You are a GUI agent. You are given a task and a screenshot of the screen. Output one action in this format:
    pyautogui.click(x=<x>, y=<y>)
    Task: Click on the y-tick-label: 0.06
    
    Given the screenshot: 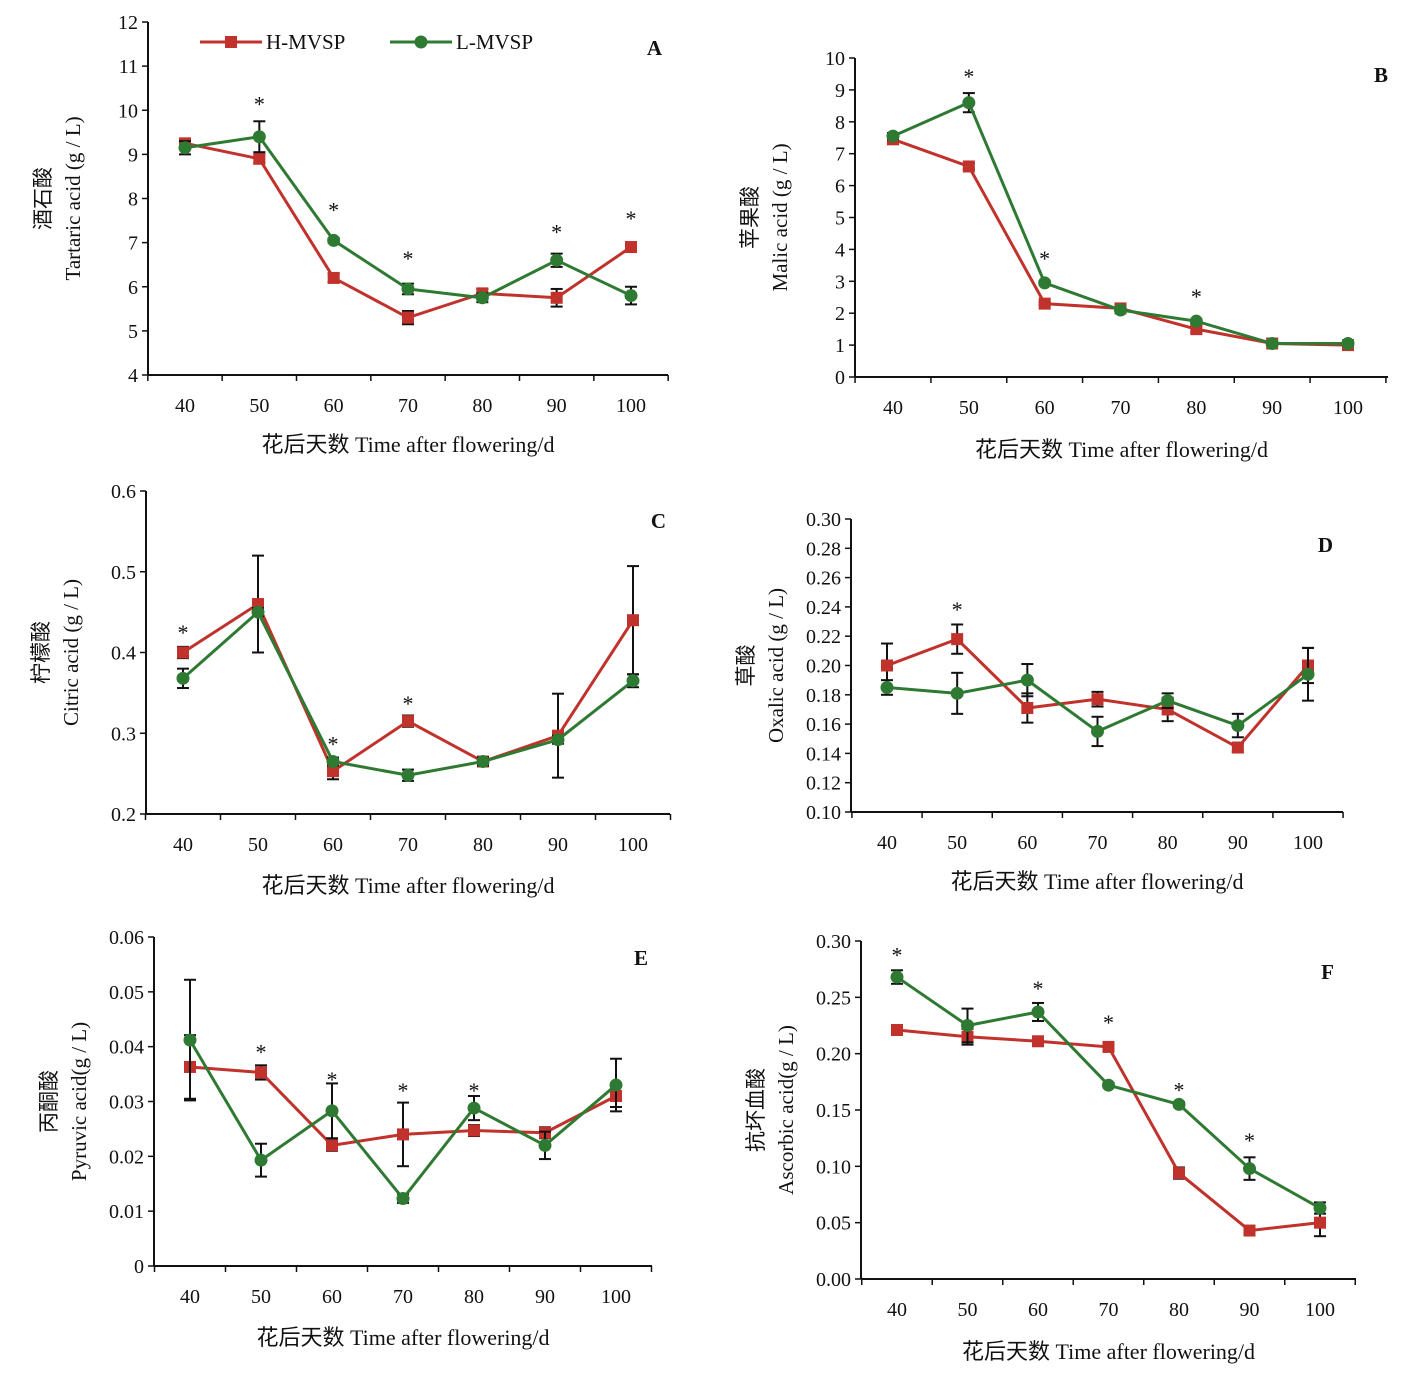 What is the action you would take?
    pyautogui.click(x=126, y=938)
    